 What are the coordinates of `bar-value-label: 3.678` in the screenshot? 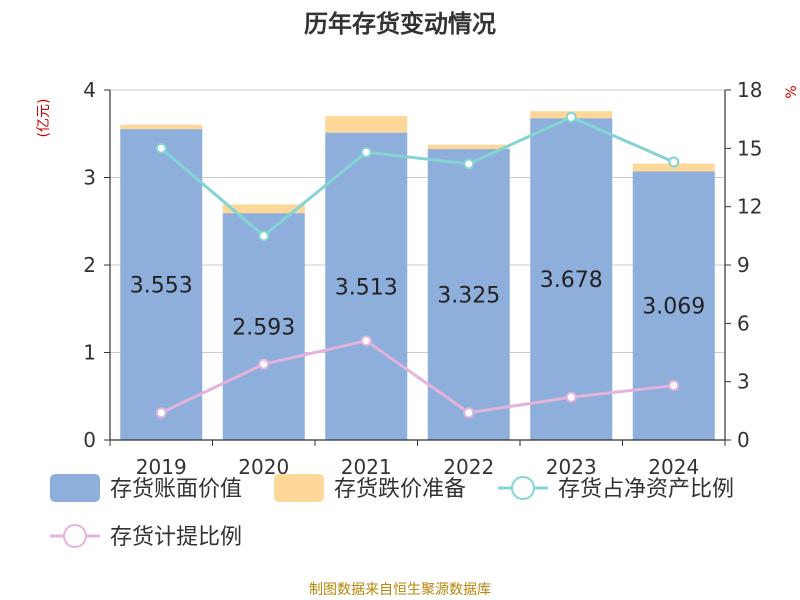 It's located at (571, 280).